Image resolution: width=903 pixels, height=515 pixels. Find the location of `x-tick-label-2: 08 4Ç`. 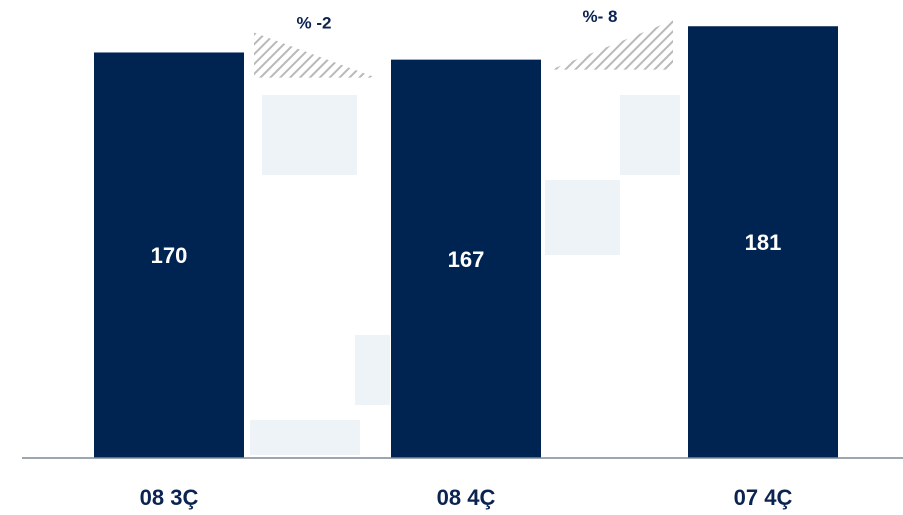

x-tick-label-2: 08 4Ç is located at coordinates (466, 497).